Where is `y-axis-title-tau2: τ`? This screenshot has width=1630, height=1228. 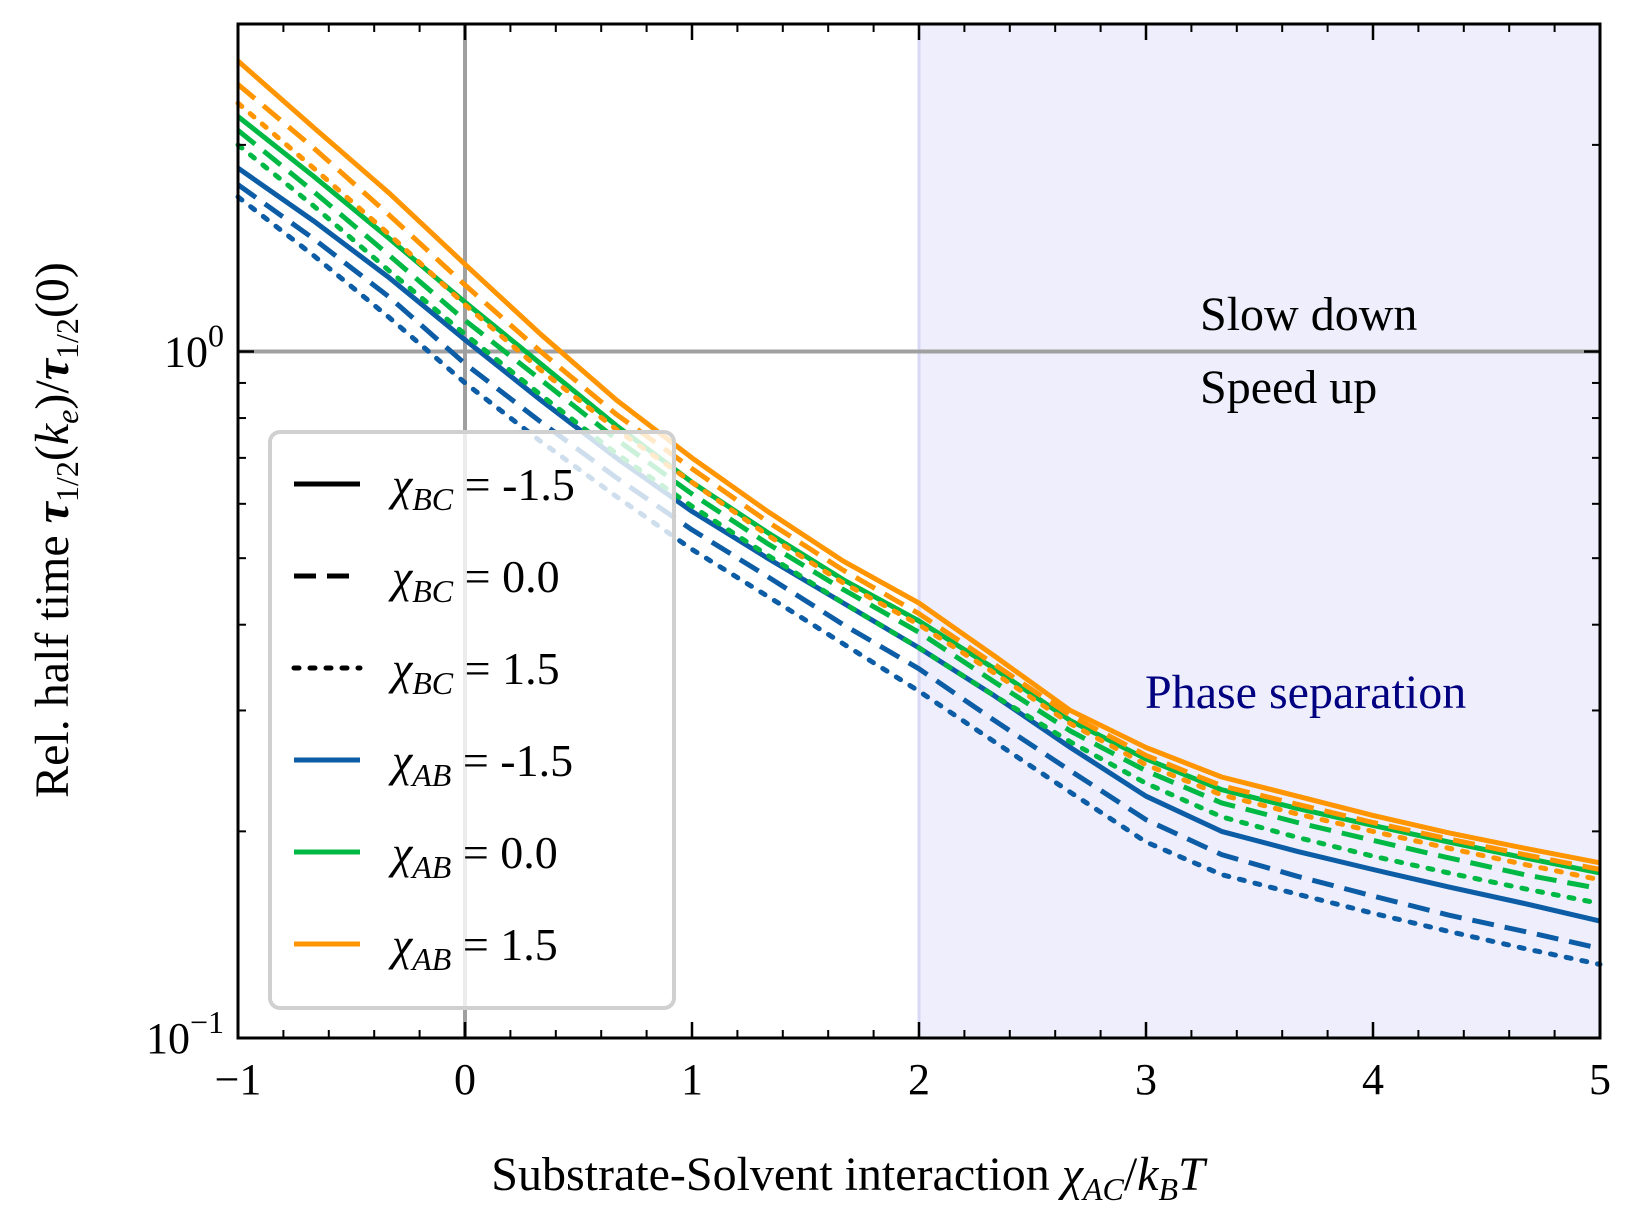 y-axis-title-tau2: τ is located at coordinates (52, 368).